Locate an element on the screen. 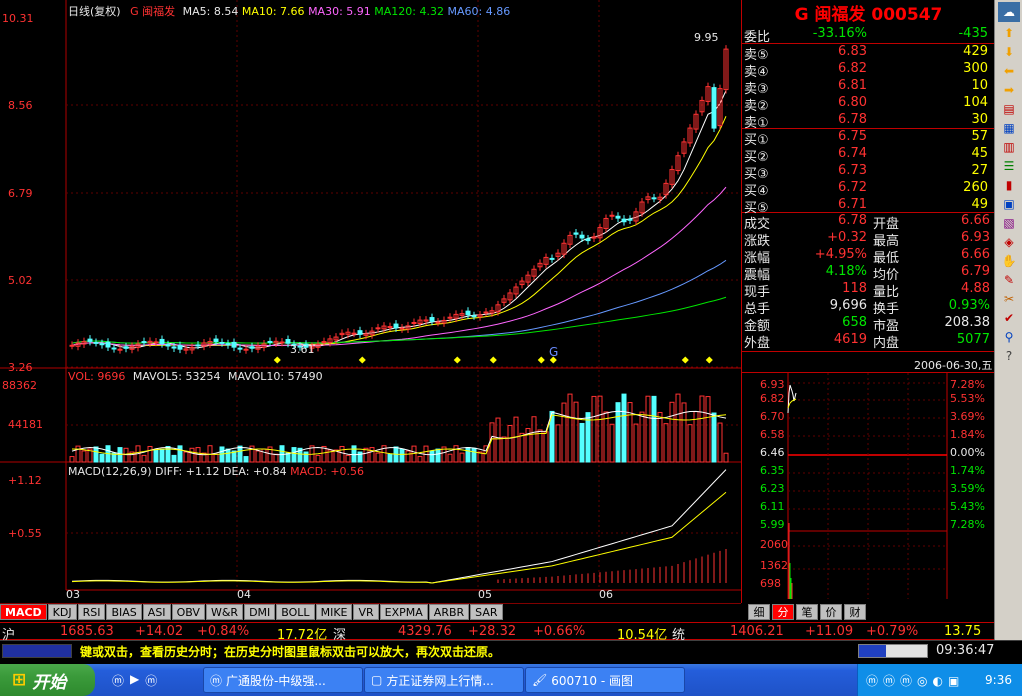 The width and height of the screenshot is (1022, 696). grid-icon: ▦ is located at coordinates (1009, 127).